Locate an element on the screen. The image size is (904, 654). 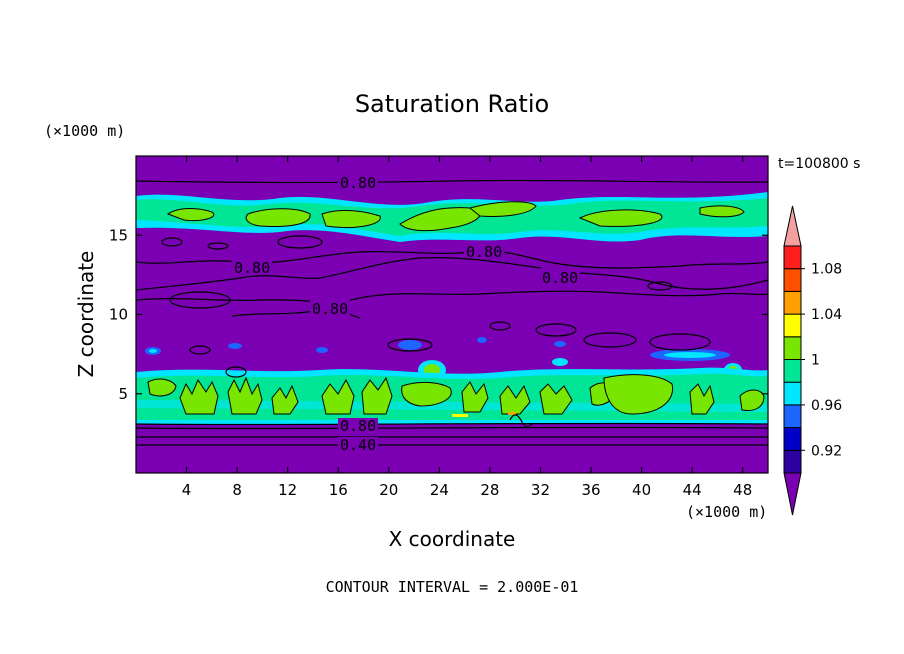
contour-label: 0.40 is located at coordinates (358, 445).